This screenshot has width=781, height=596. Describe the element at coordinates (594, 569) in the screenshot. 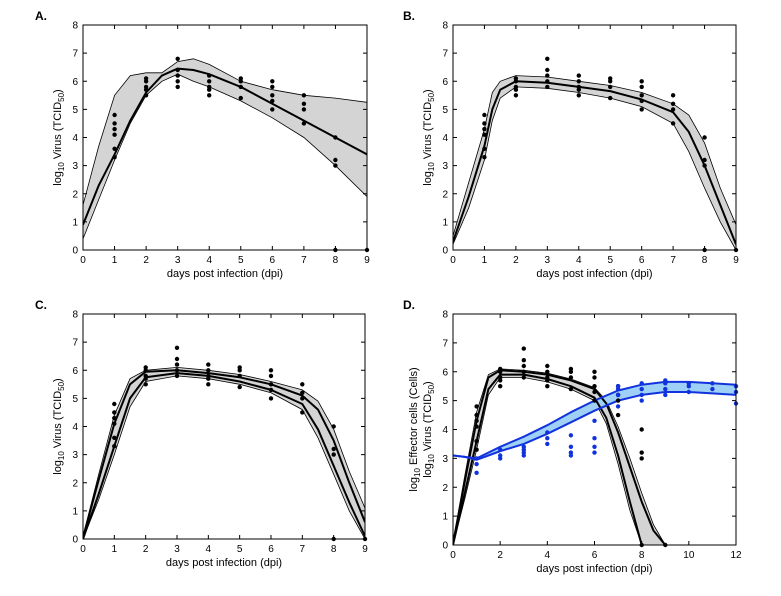

I see `x-axis-label: days post infection (dpi)` at that location.